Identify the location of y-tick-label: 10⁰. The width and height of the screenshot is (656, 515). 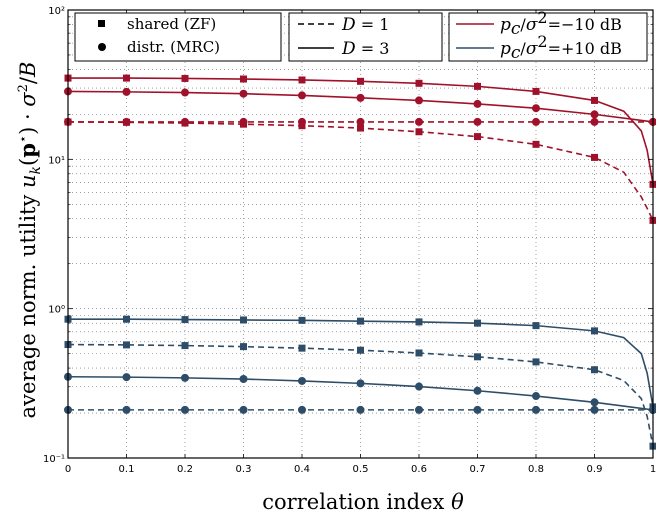
(56, 310).